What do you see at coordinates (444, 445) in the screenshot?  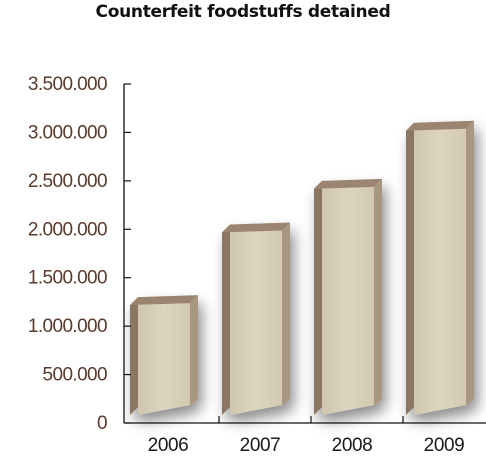 I see `x-tick-label: 2009` at bounding box center [444, 445].